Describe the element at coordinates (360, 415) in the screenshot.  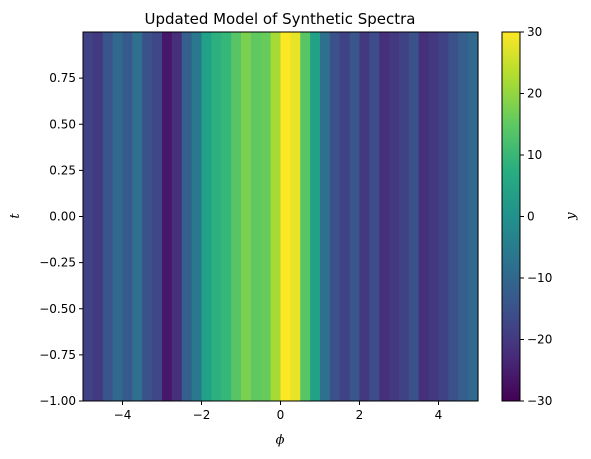
I see `x-tick-label: 2` at that location.